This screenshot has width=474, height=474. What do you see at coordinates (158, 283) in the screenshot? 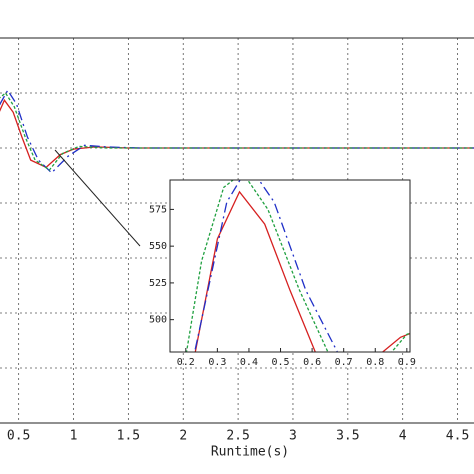
I see `y-tick-label: 525` at bounding box center [158, 283].